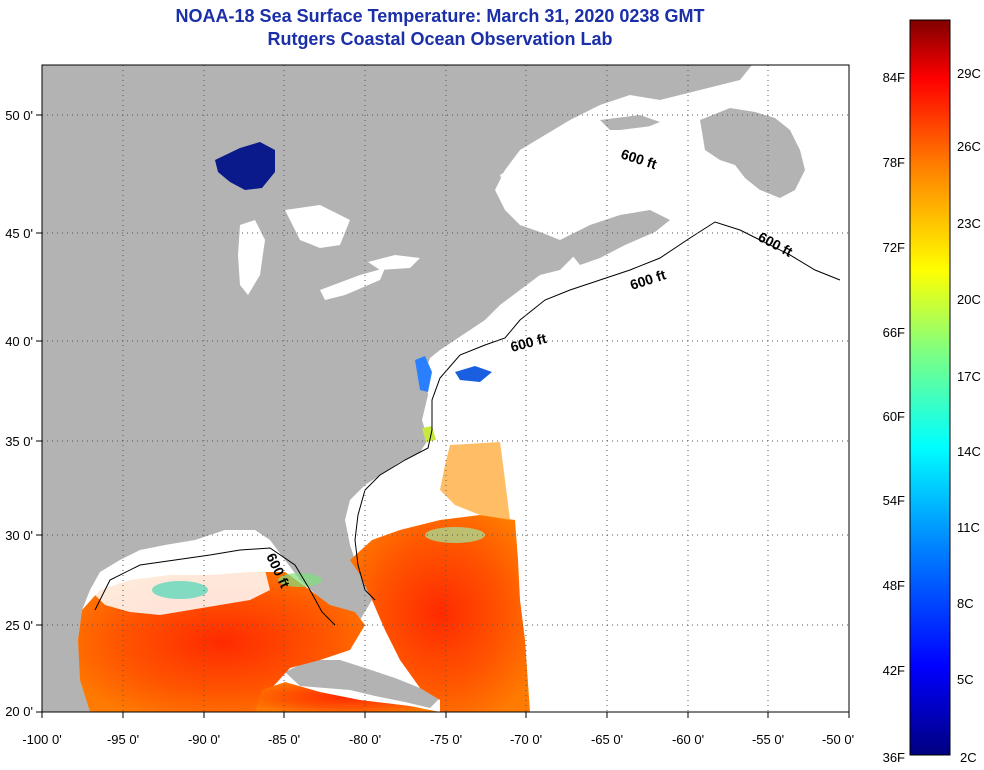  I want to click on lat-label: 35 0', so click(19, 441).